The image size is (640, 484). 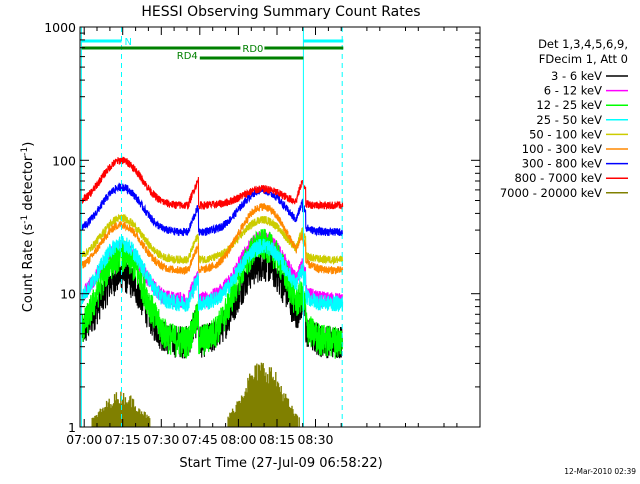 I want to click on x-tick-label-1: 07:15, so click(x=123, y=439).